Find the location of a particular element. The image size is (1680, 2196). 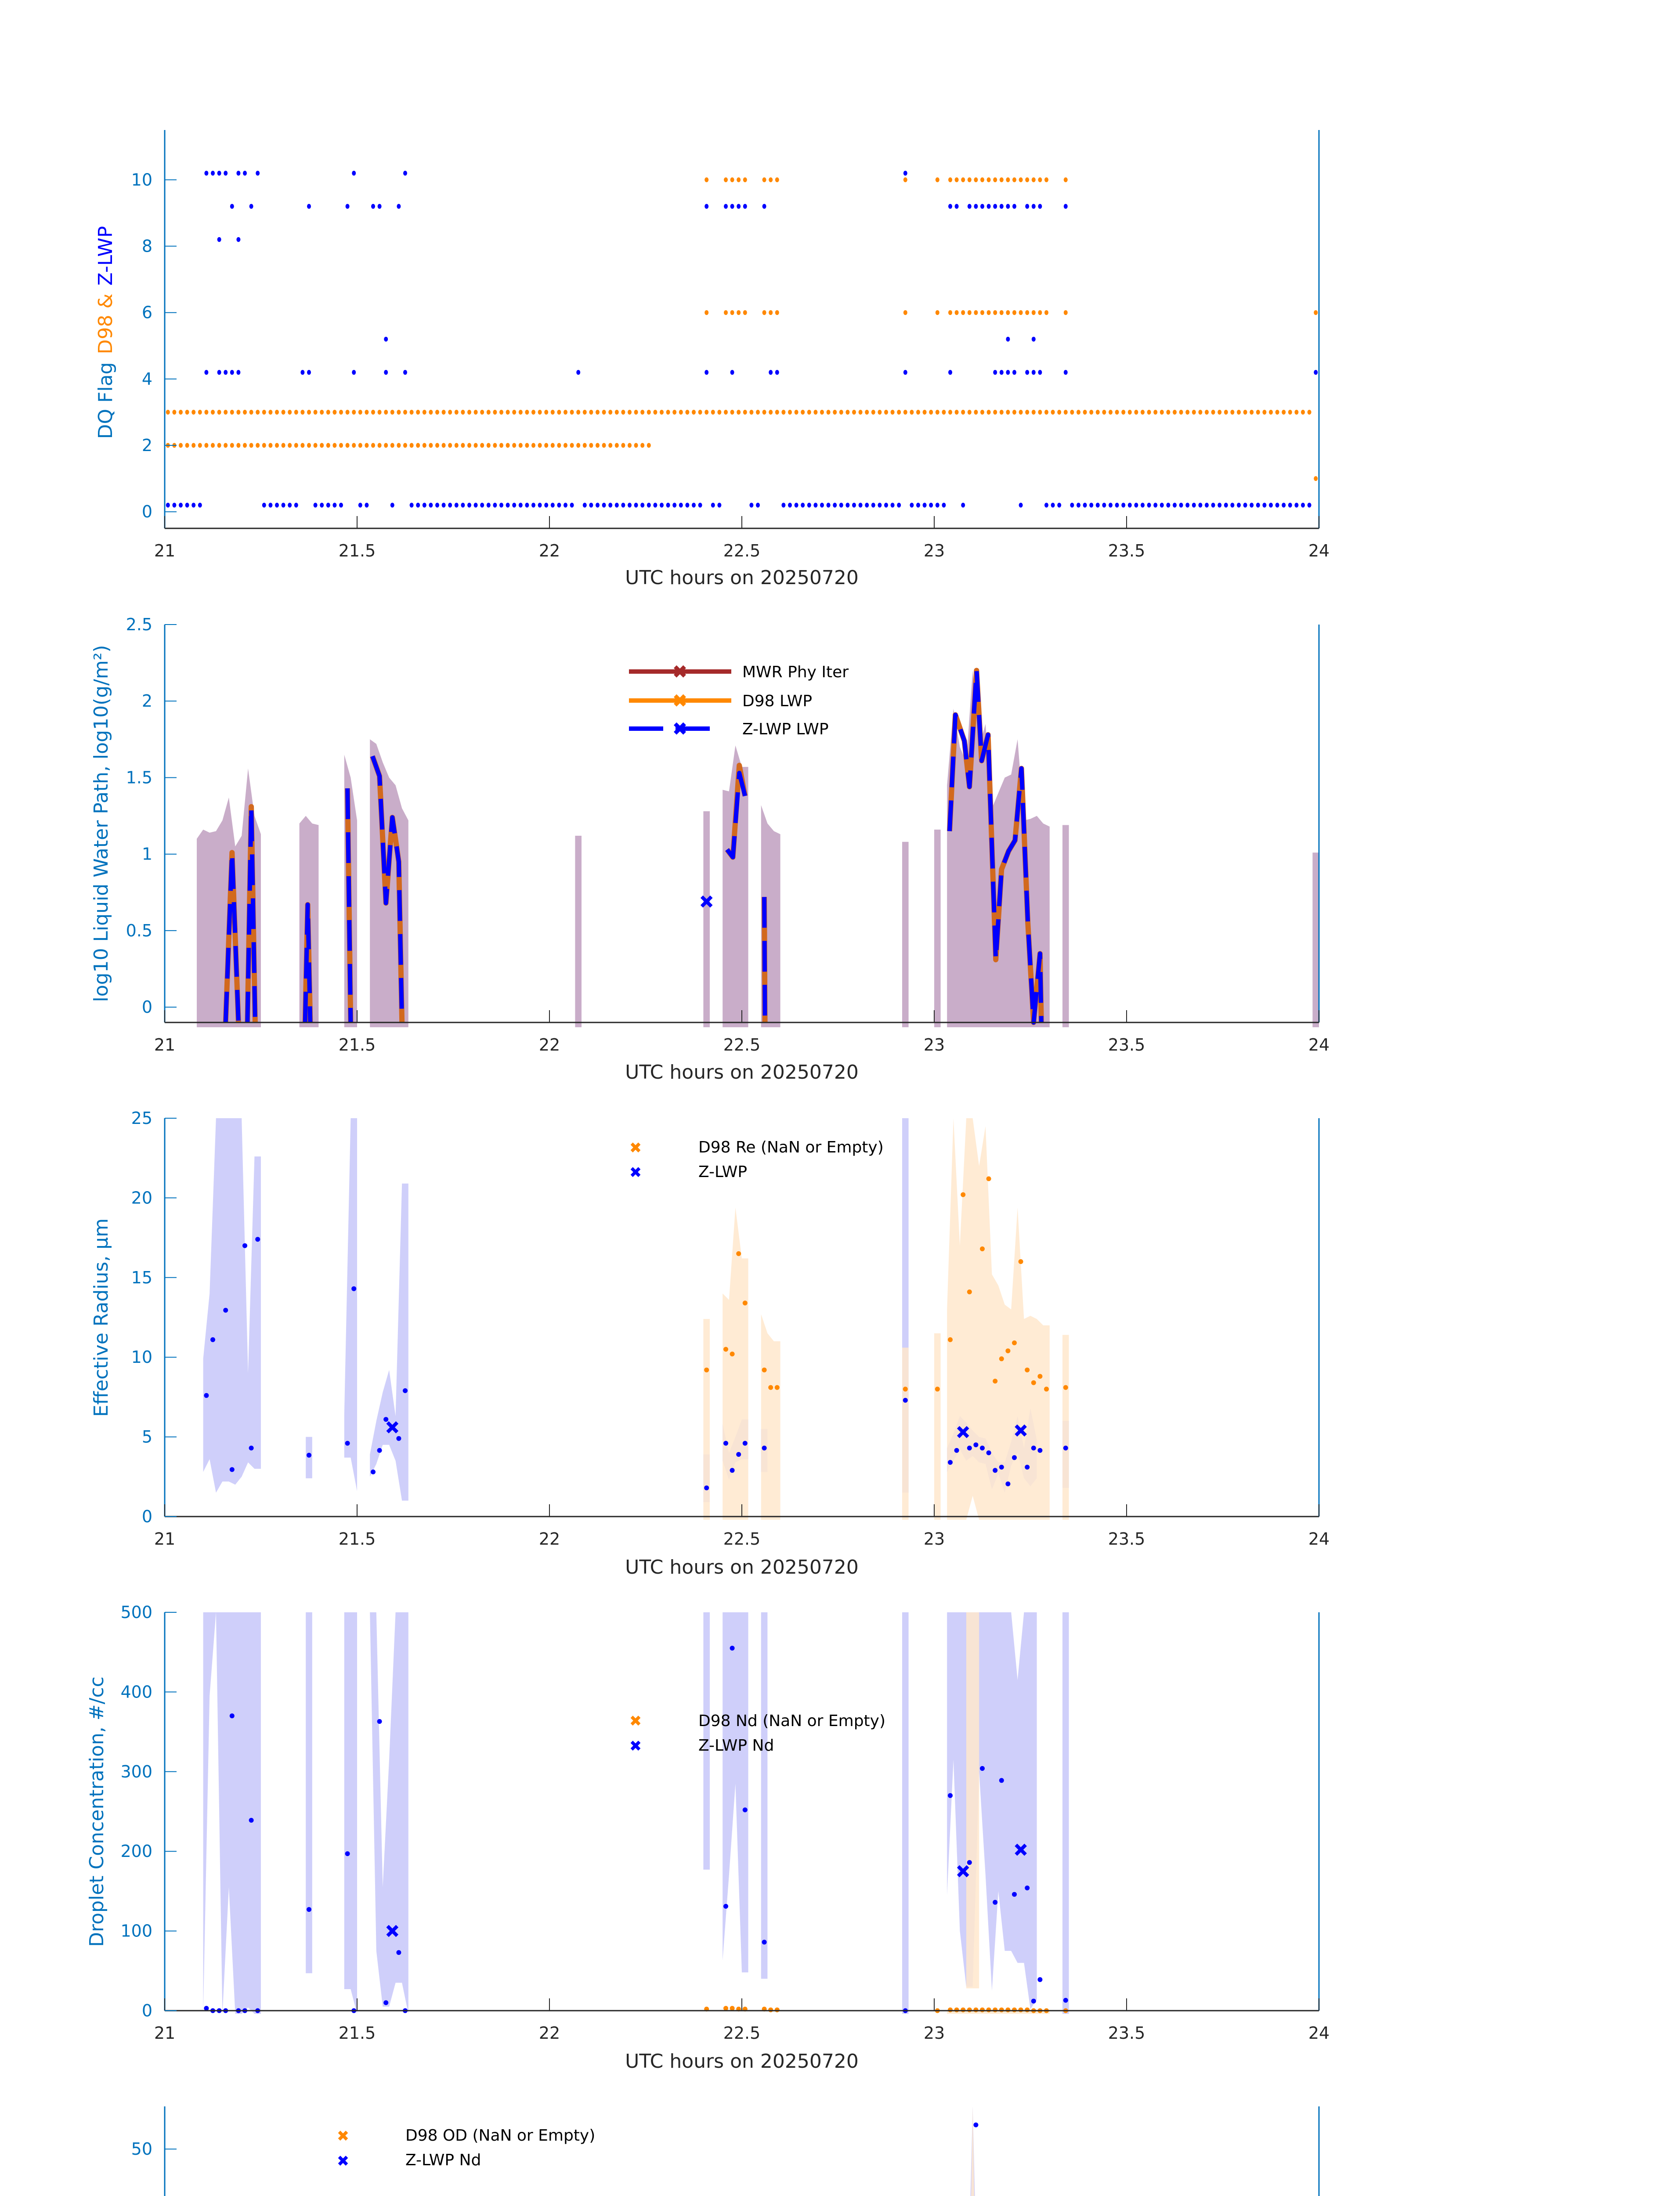

y-axis-label: Effective Radius, μm is located at coordinates (101, 1317).